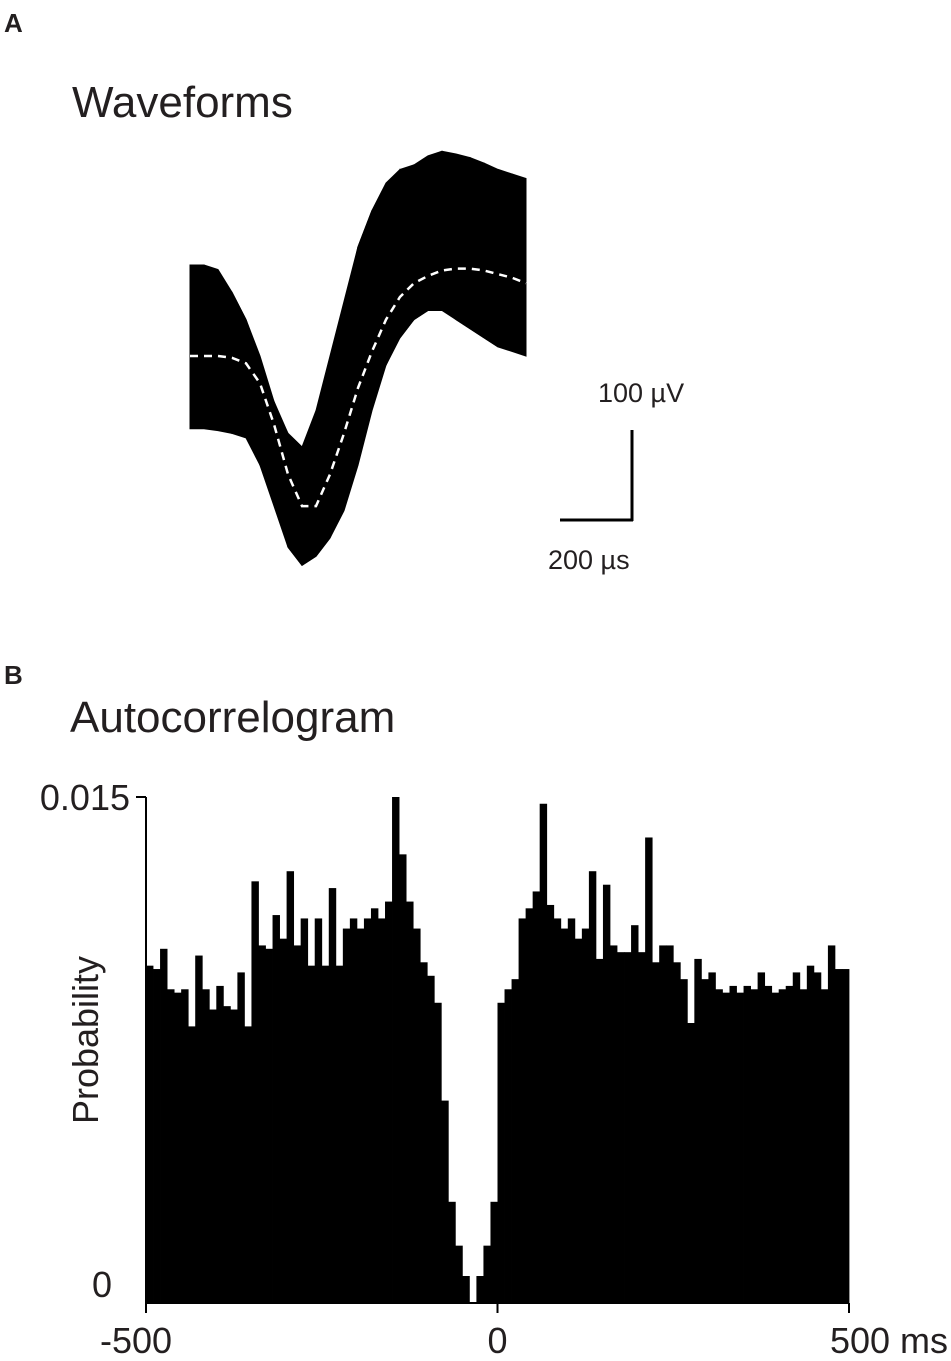 The width and height of the screenshot is (951, 1361). What do you see at coordinates (233, 717) in the screenshot?
I see `autocorrelogram-title: Autocorrelogram` at bounding box center [233, 717].